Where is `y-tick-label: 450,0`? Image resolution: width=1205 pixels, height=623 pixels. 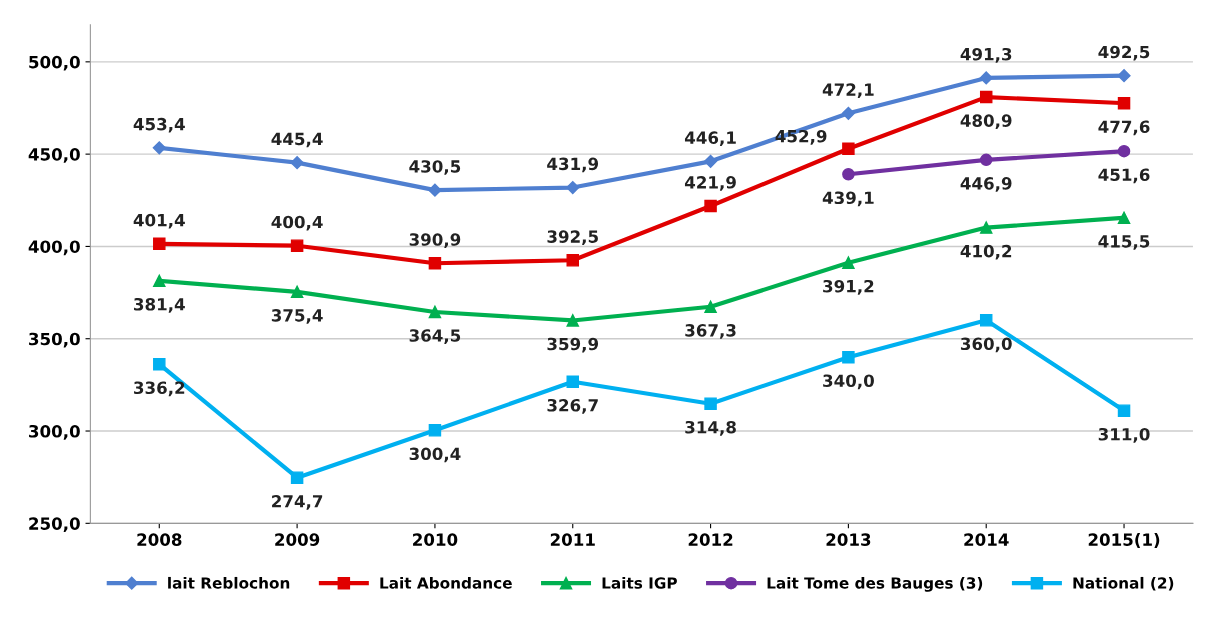
y-tick-label: 450,0 is located at coordinates (54, 155).